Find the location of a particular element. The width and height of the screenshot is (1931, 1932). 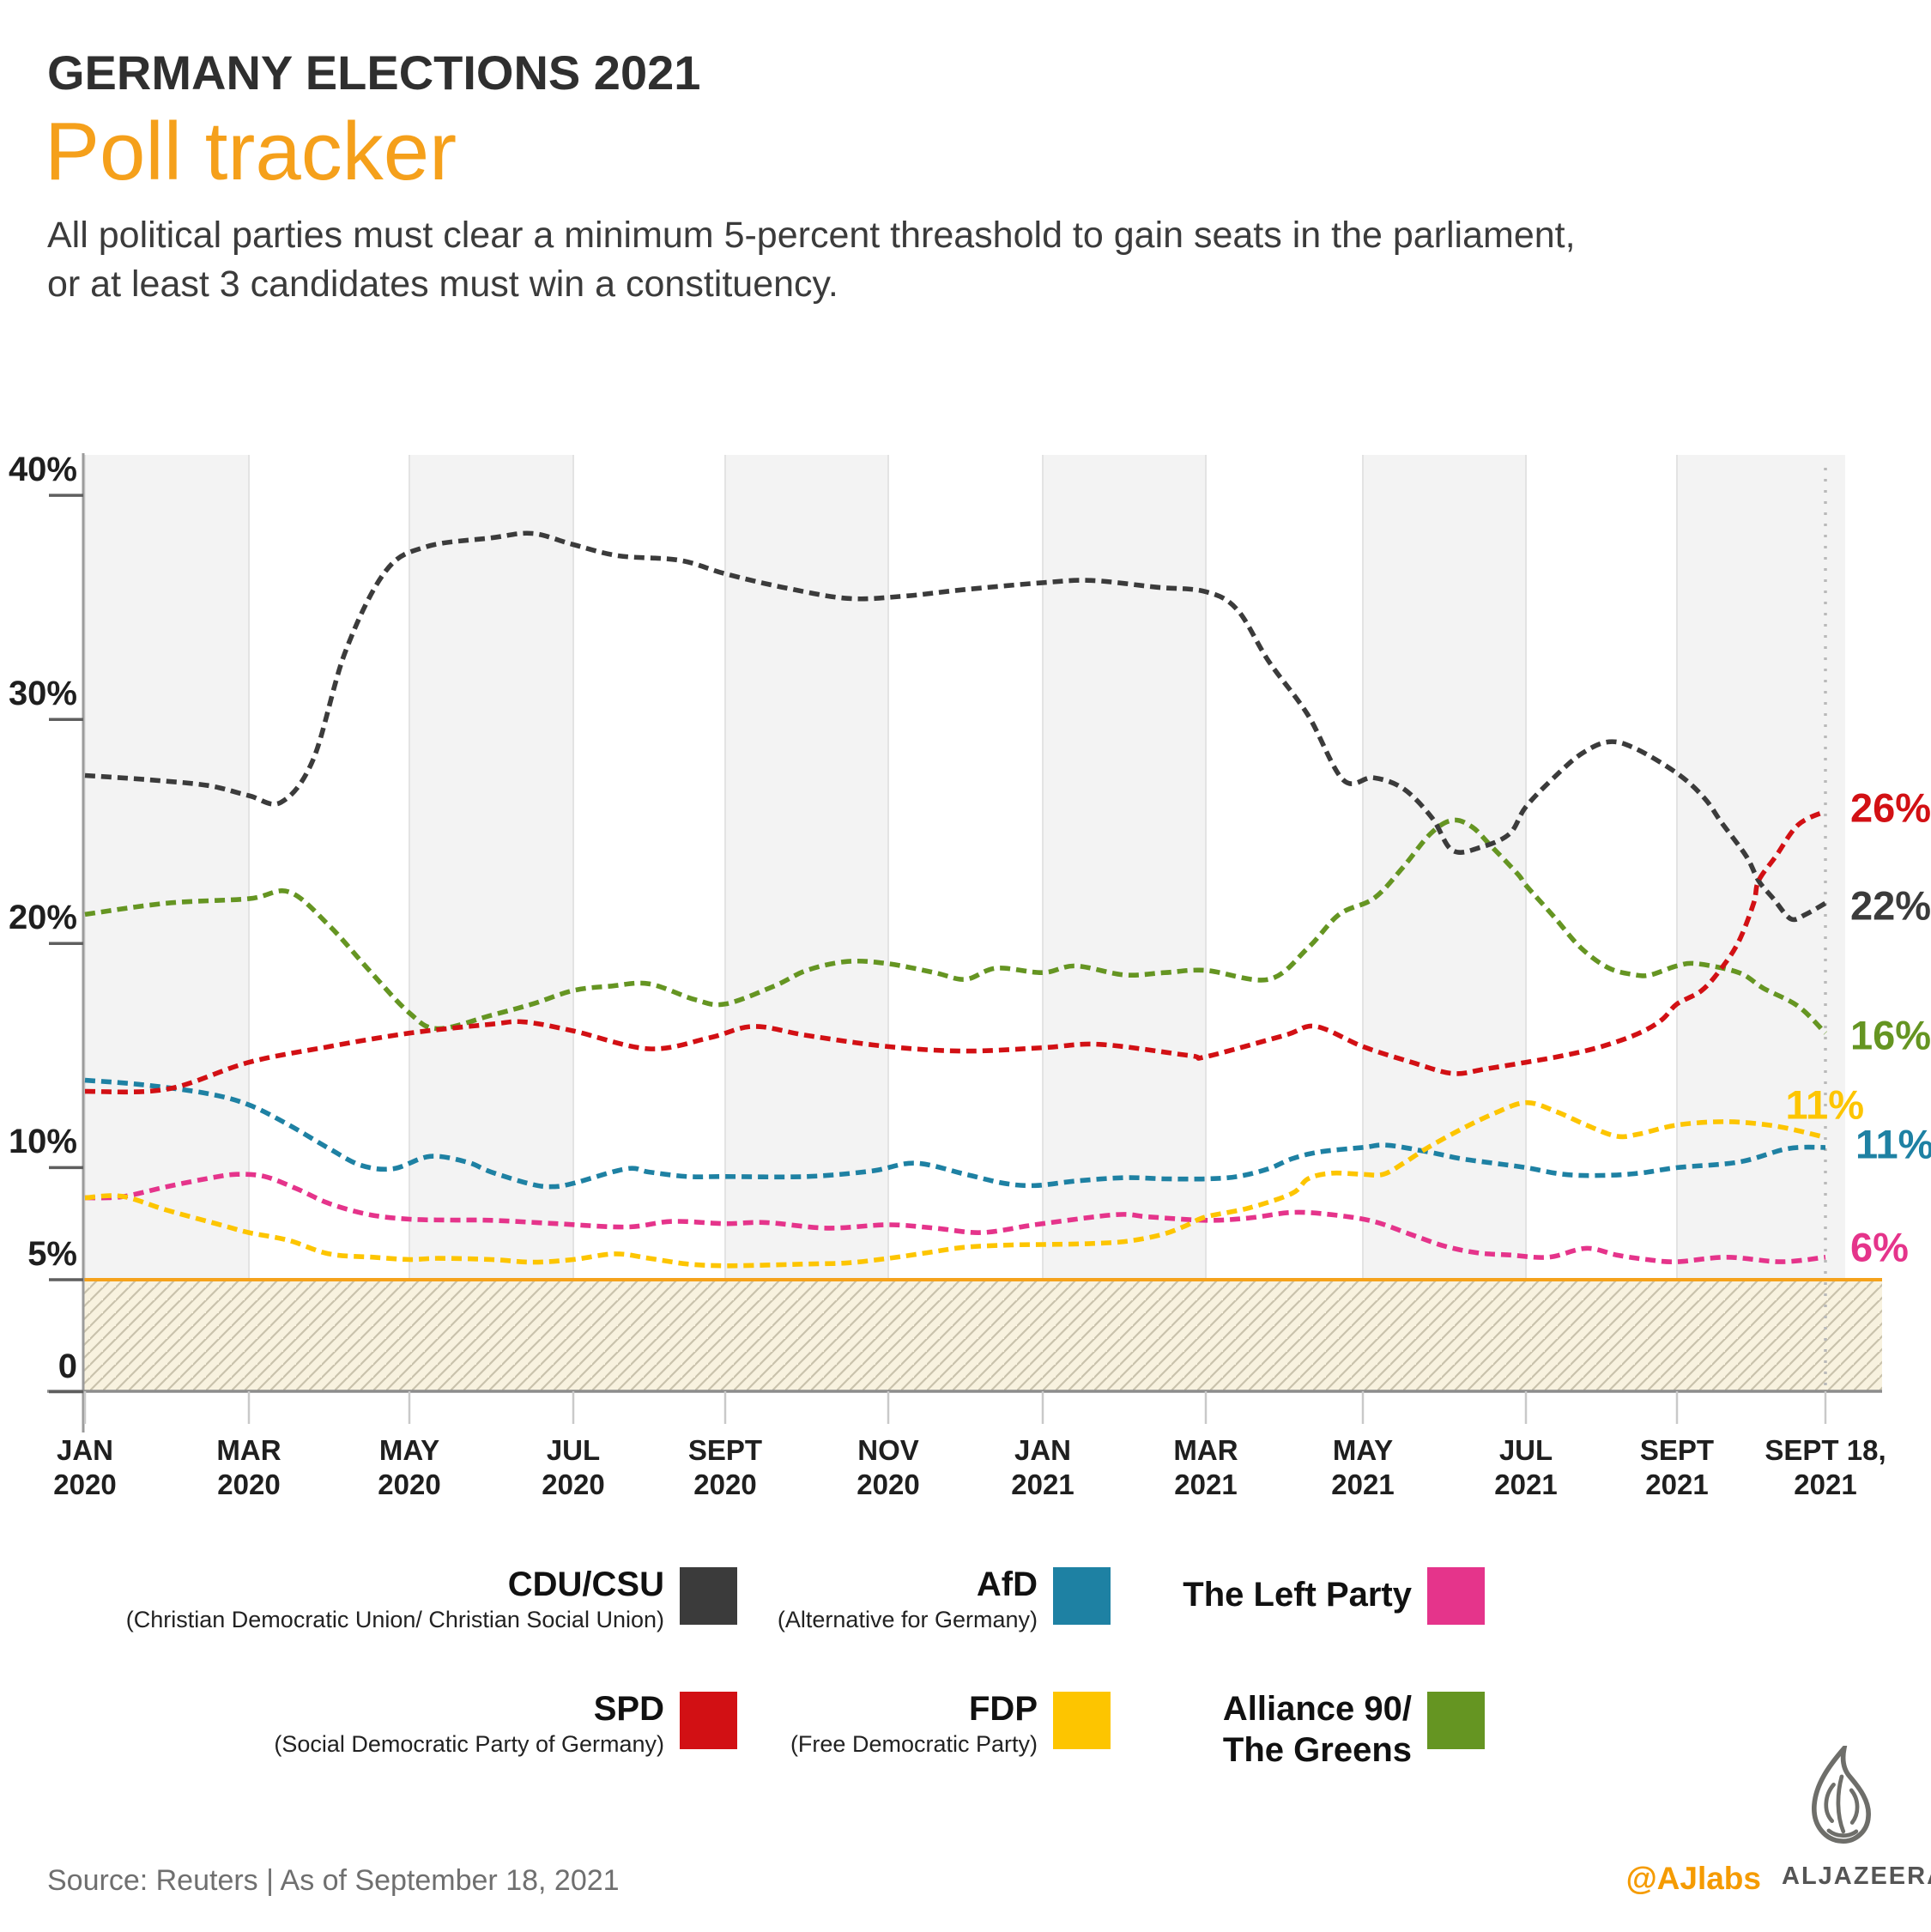

legend-item-the-left-party: The Left Party is located at coordinates (1297, 1595).